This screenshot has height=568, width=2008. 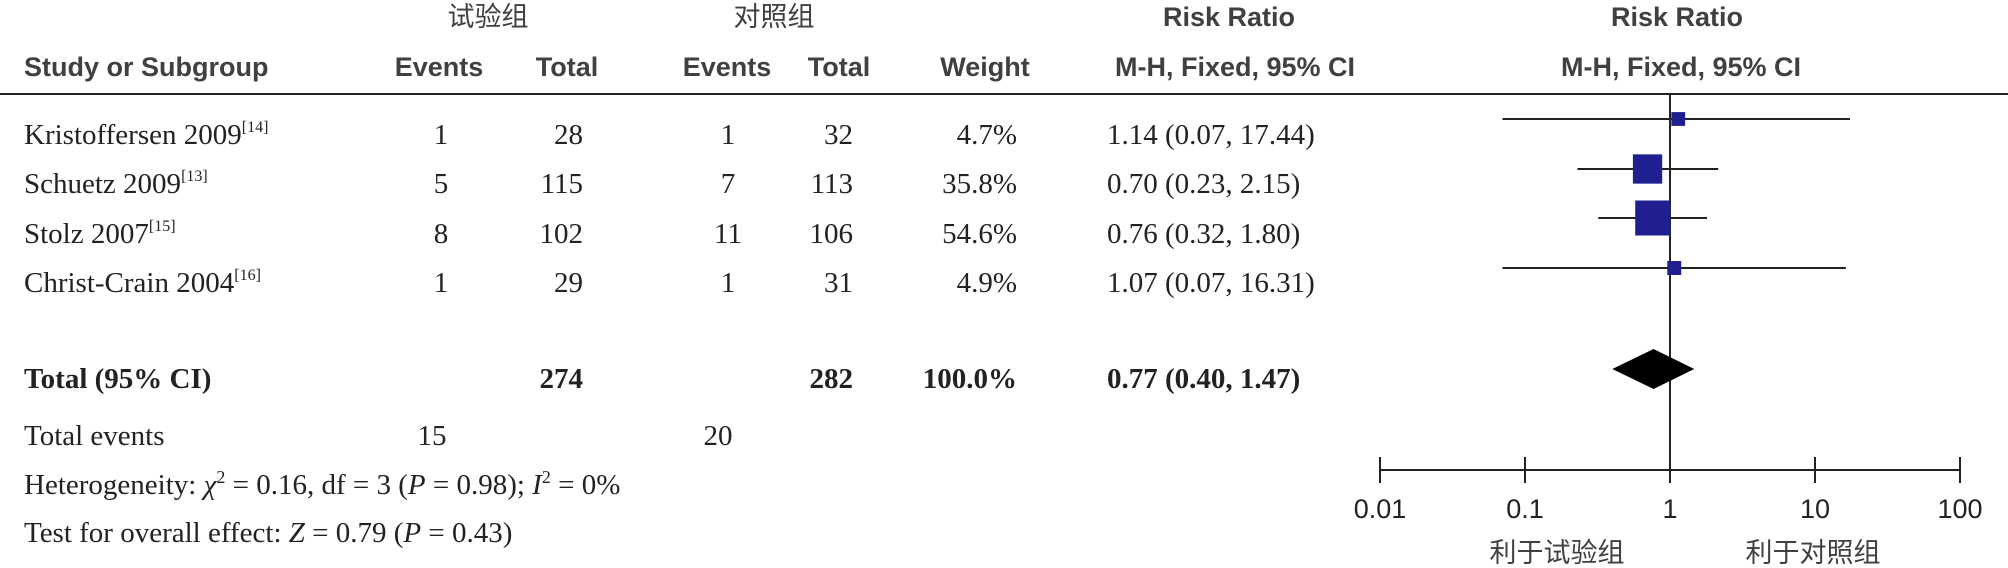 I want to click on weight: 35.8%, so click(x=979, y=184).